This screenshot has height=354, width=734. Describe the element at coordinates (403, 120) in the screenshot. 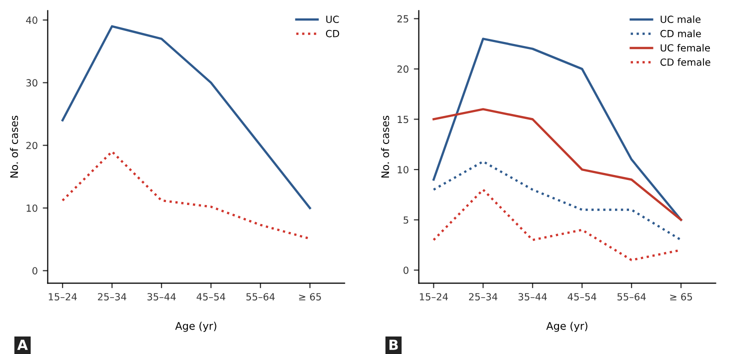

I see `y-tick-label: 15` at that location.